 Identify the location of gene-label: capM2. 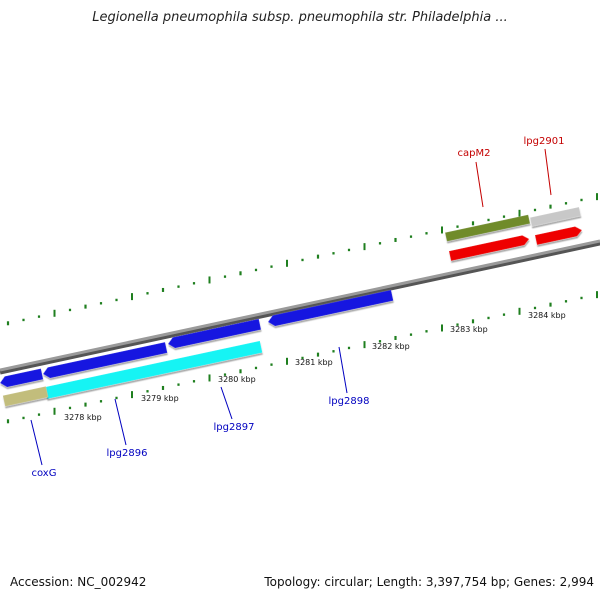
(474, 153).